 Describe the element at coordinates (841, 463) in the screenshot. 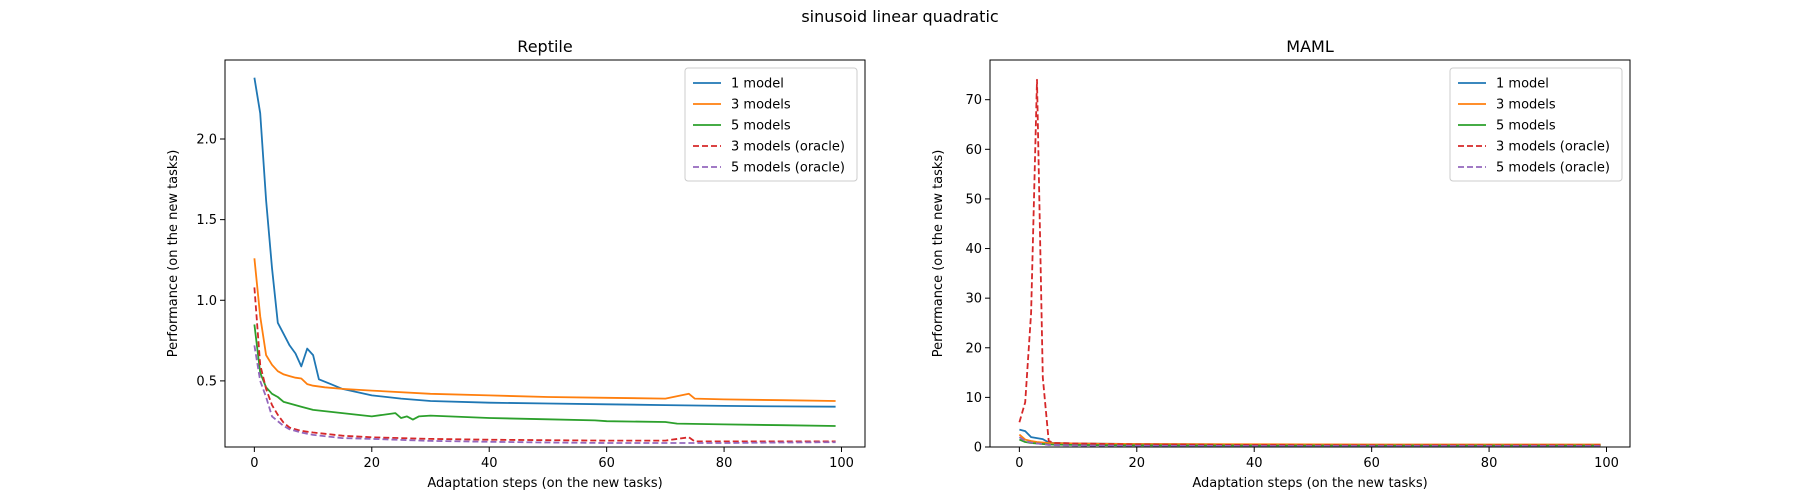

I see `reptile-xtick-label: 100` at that location.